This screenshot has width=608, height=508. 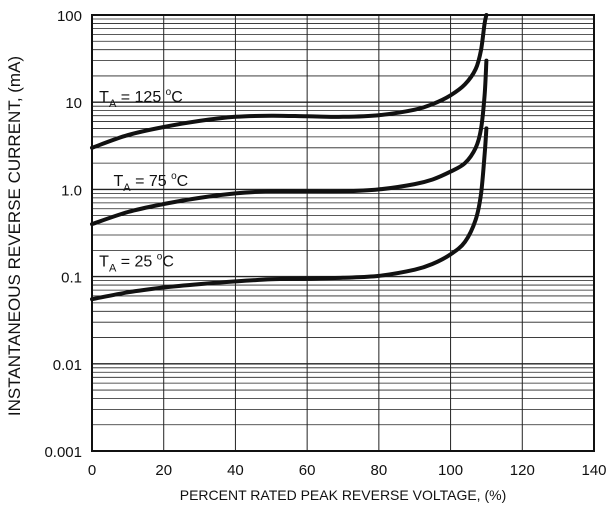 I want to click on series-annotation: TA = 125 oC, so click(x=141, y=98).